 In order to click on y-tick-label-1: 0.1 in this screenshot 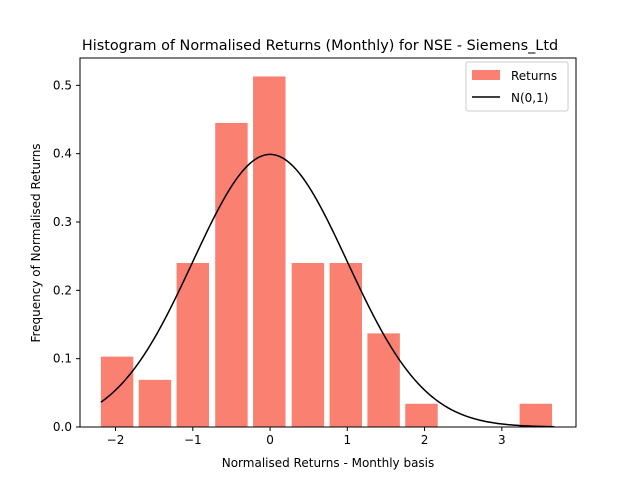, I will do `click(62, 359)`.